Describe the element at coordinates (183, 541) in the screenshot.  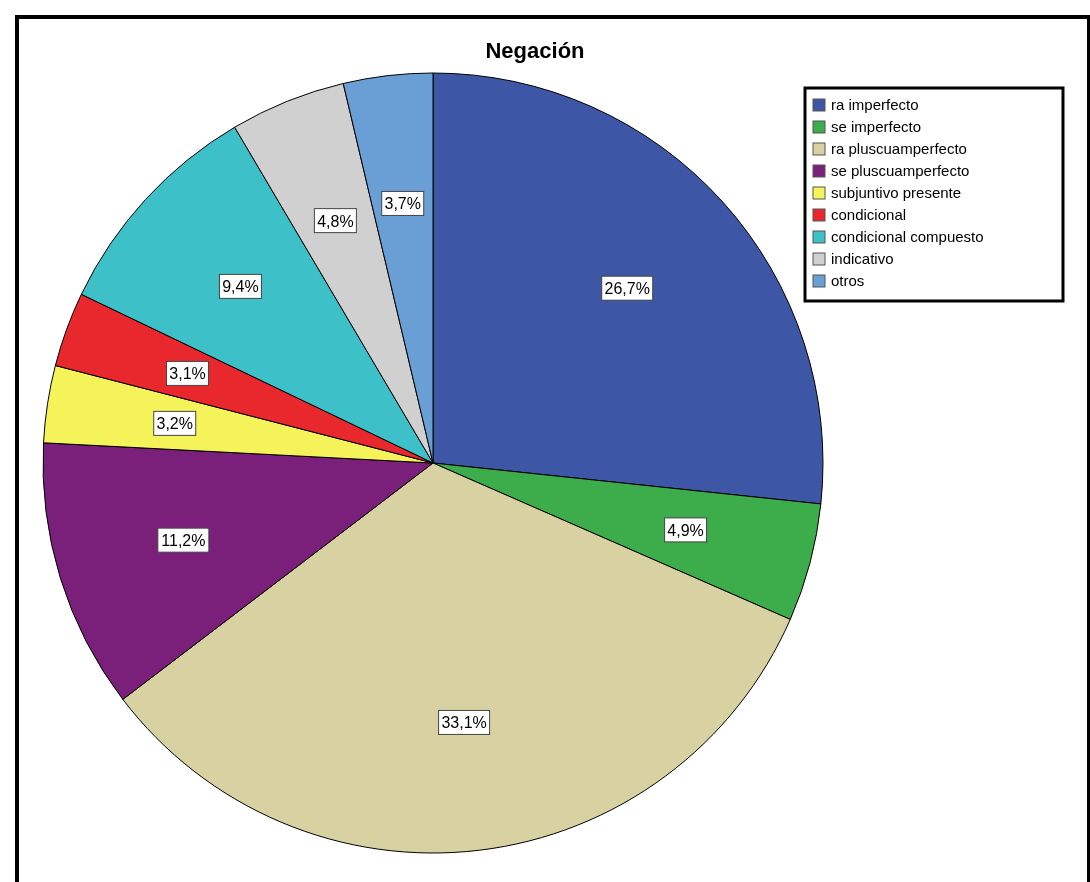
I see `data-label: 11,2%` at that location.